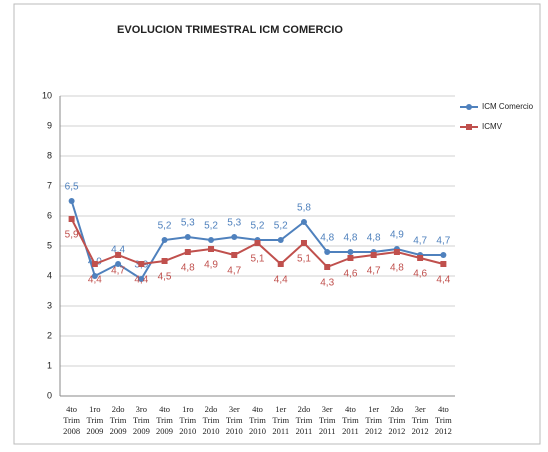  Describe the element at coordinates (72, 235) in the screenshot. I see `data-label: 5,9` at that location.